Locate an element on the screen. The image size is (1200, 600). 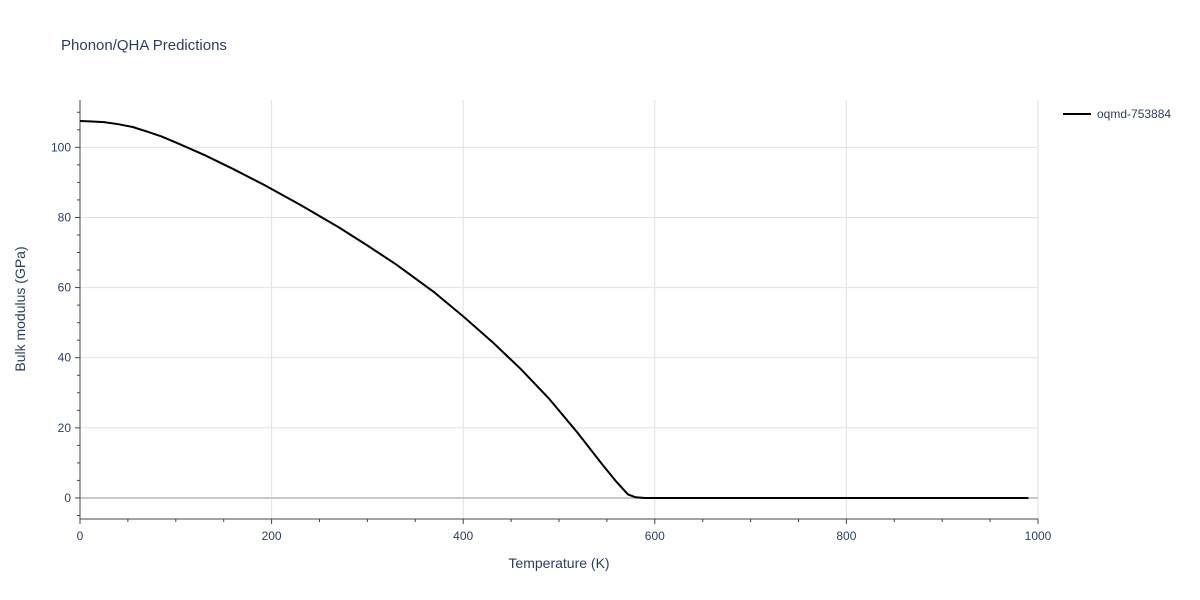
x-tick-label: 1000 is located at coordinates (1038, 536).